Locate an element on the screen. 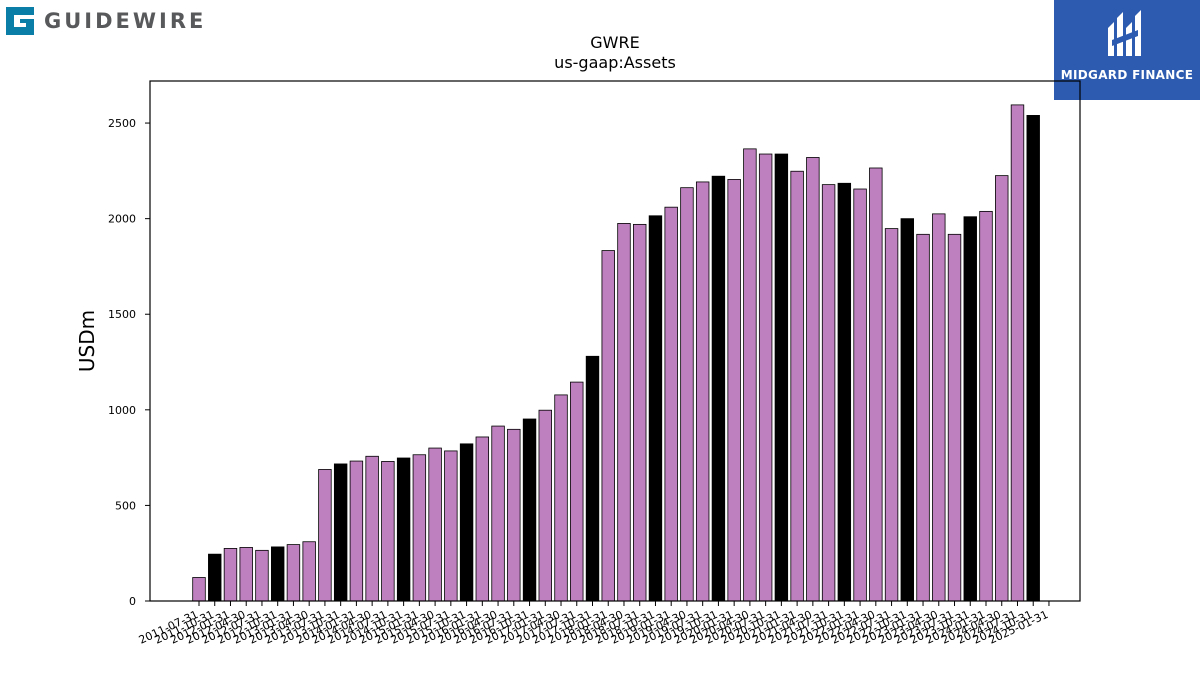  midgard-logo-icon is located at coordinates (1124, 33).